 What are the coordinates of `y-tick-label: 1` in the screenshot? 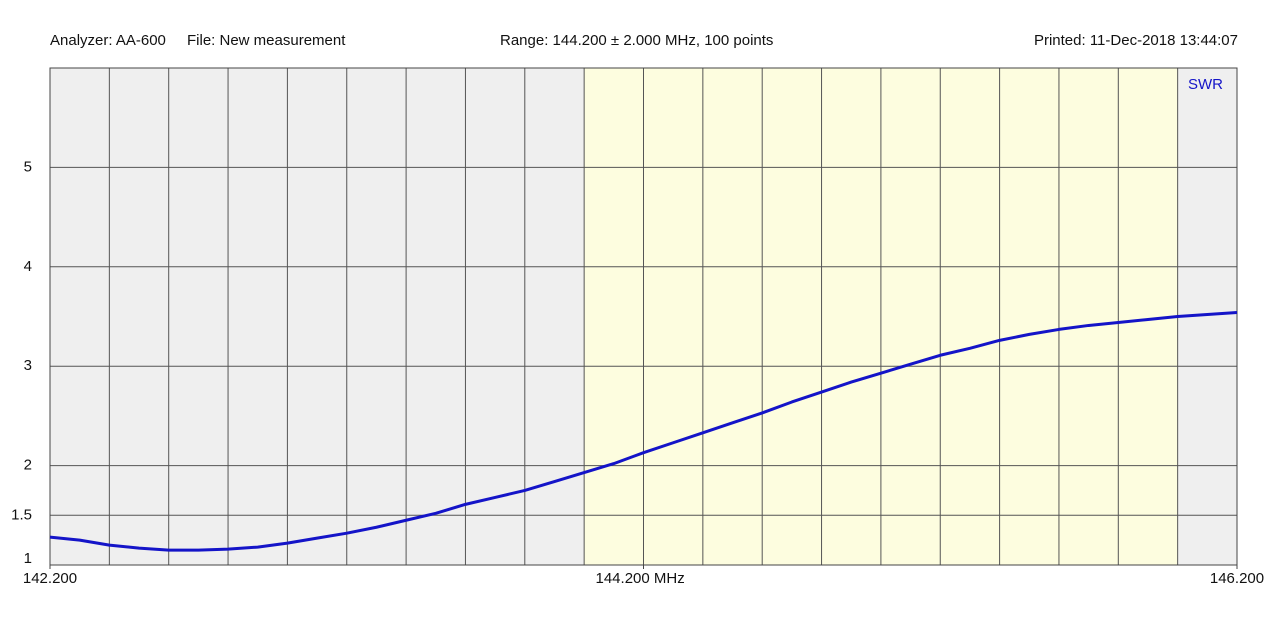 It's located at (28, 558).